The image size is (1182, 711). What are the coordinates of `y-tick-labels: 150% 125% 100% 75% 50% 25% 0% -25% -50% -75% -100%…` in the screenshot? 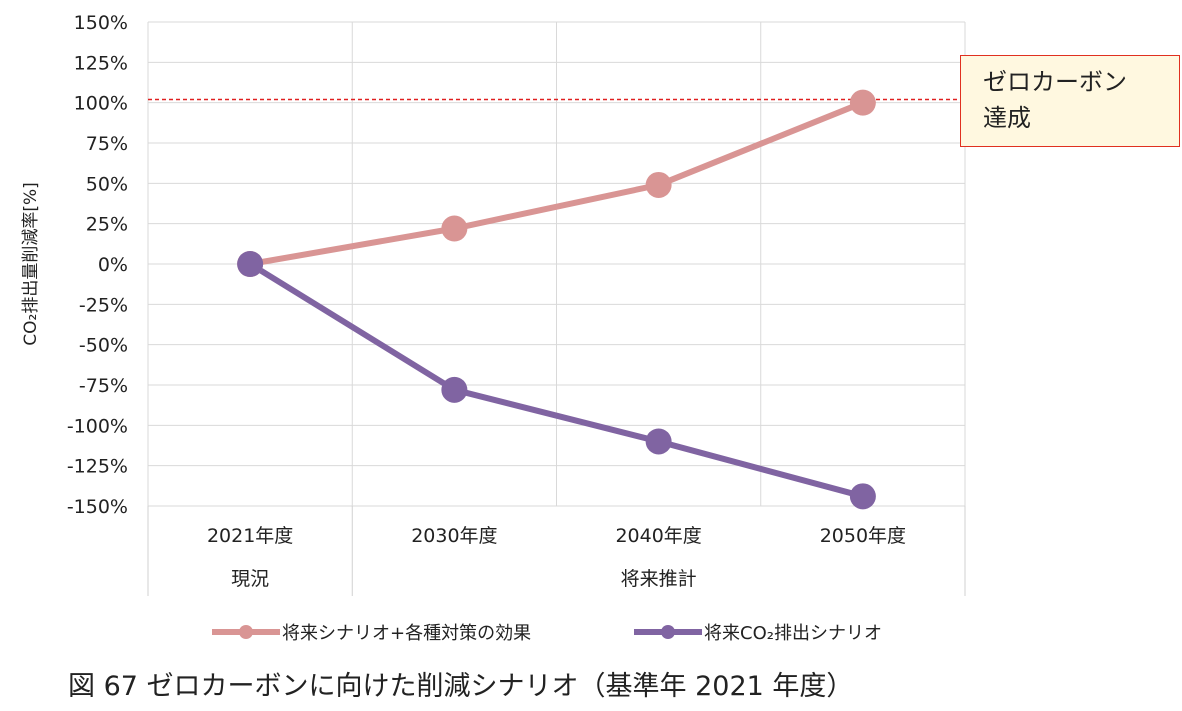 It's located at (97, 265).